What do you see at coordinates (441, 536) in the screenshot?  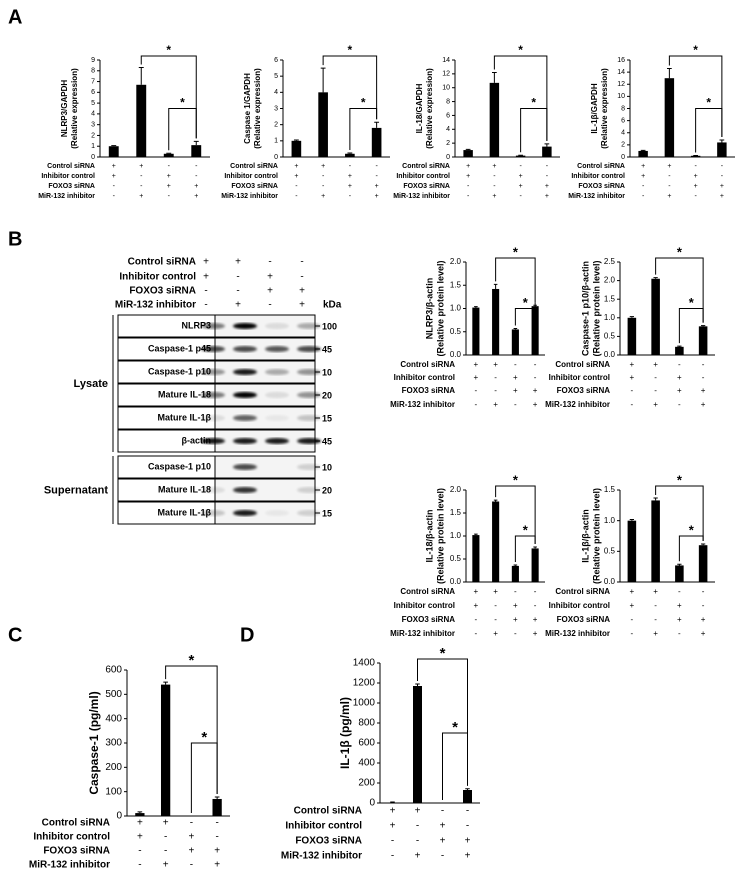 I see `y-axis-title-line: (Relative protein level)` at bounding box center [441, 536].